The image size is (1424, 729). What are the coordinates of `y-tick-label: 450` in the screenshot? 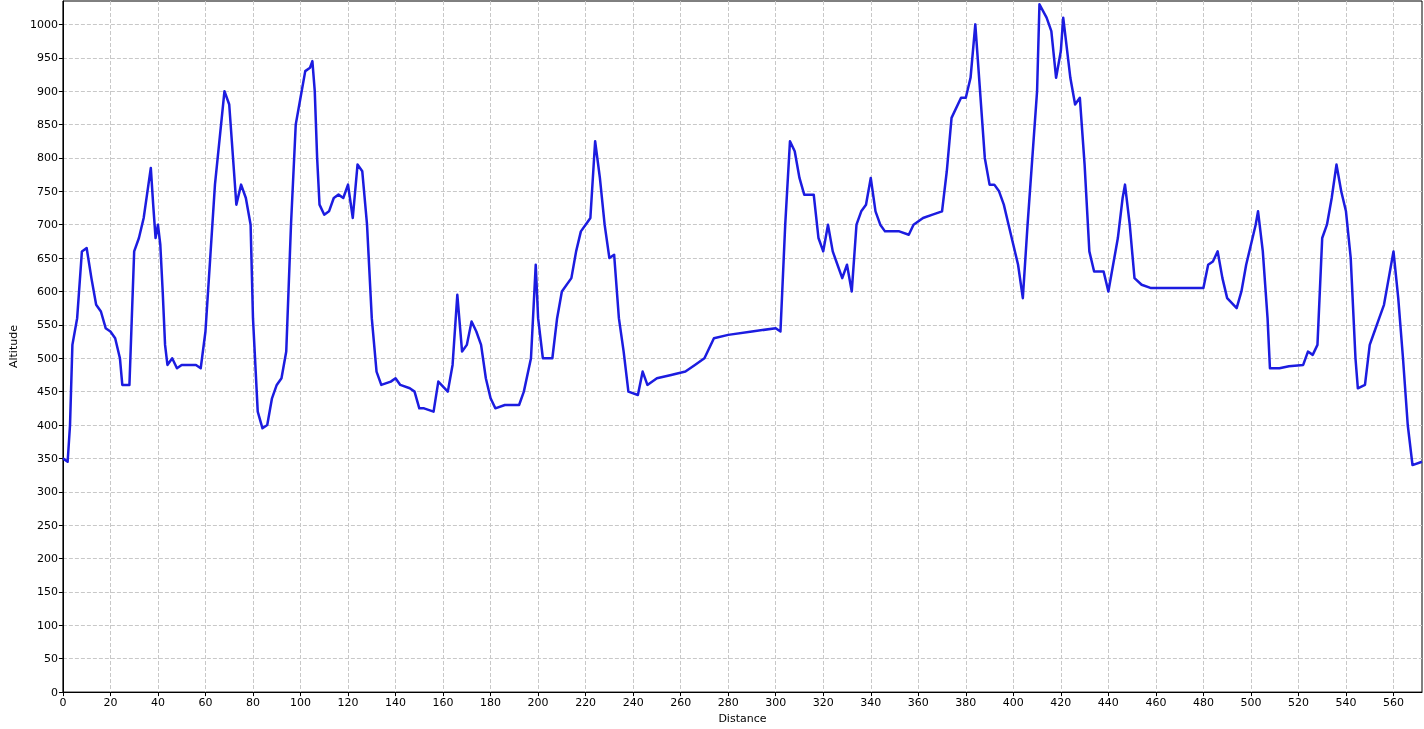 It's located at (47, 392).